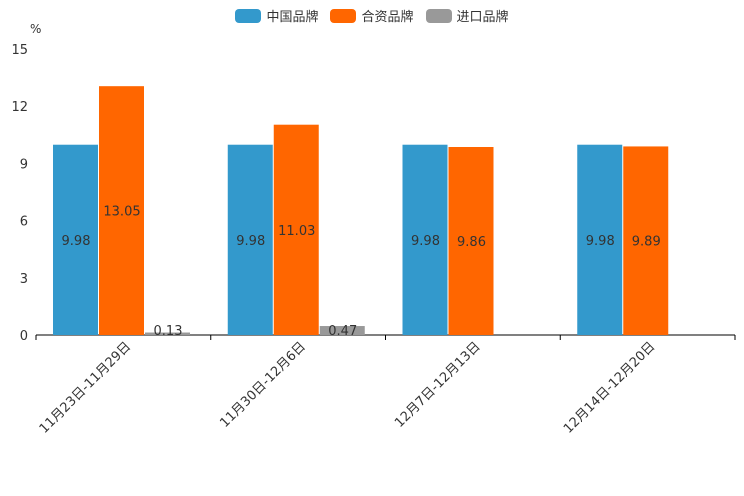  I want to click on y-tick-label: 9, so click(24, 164).